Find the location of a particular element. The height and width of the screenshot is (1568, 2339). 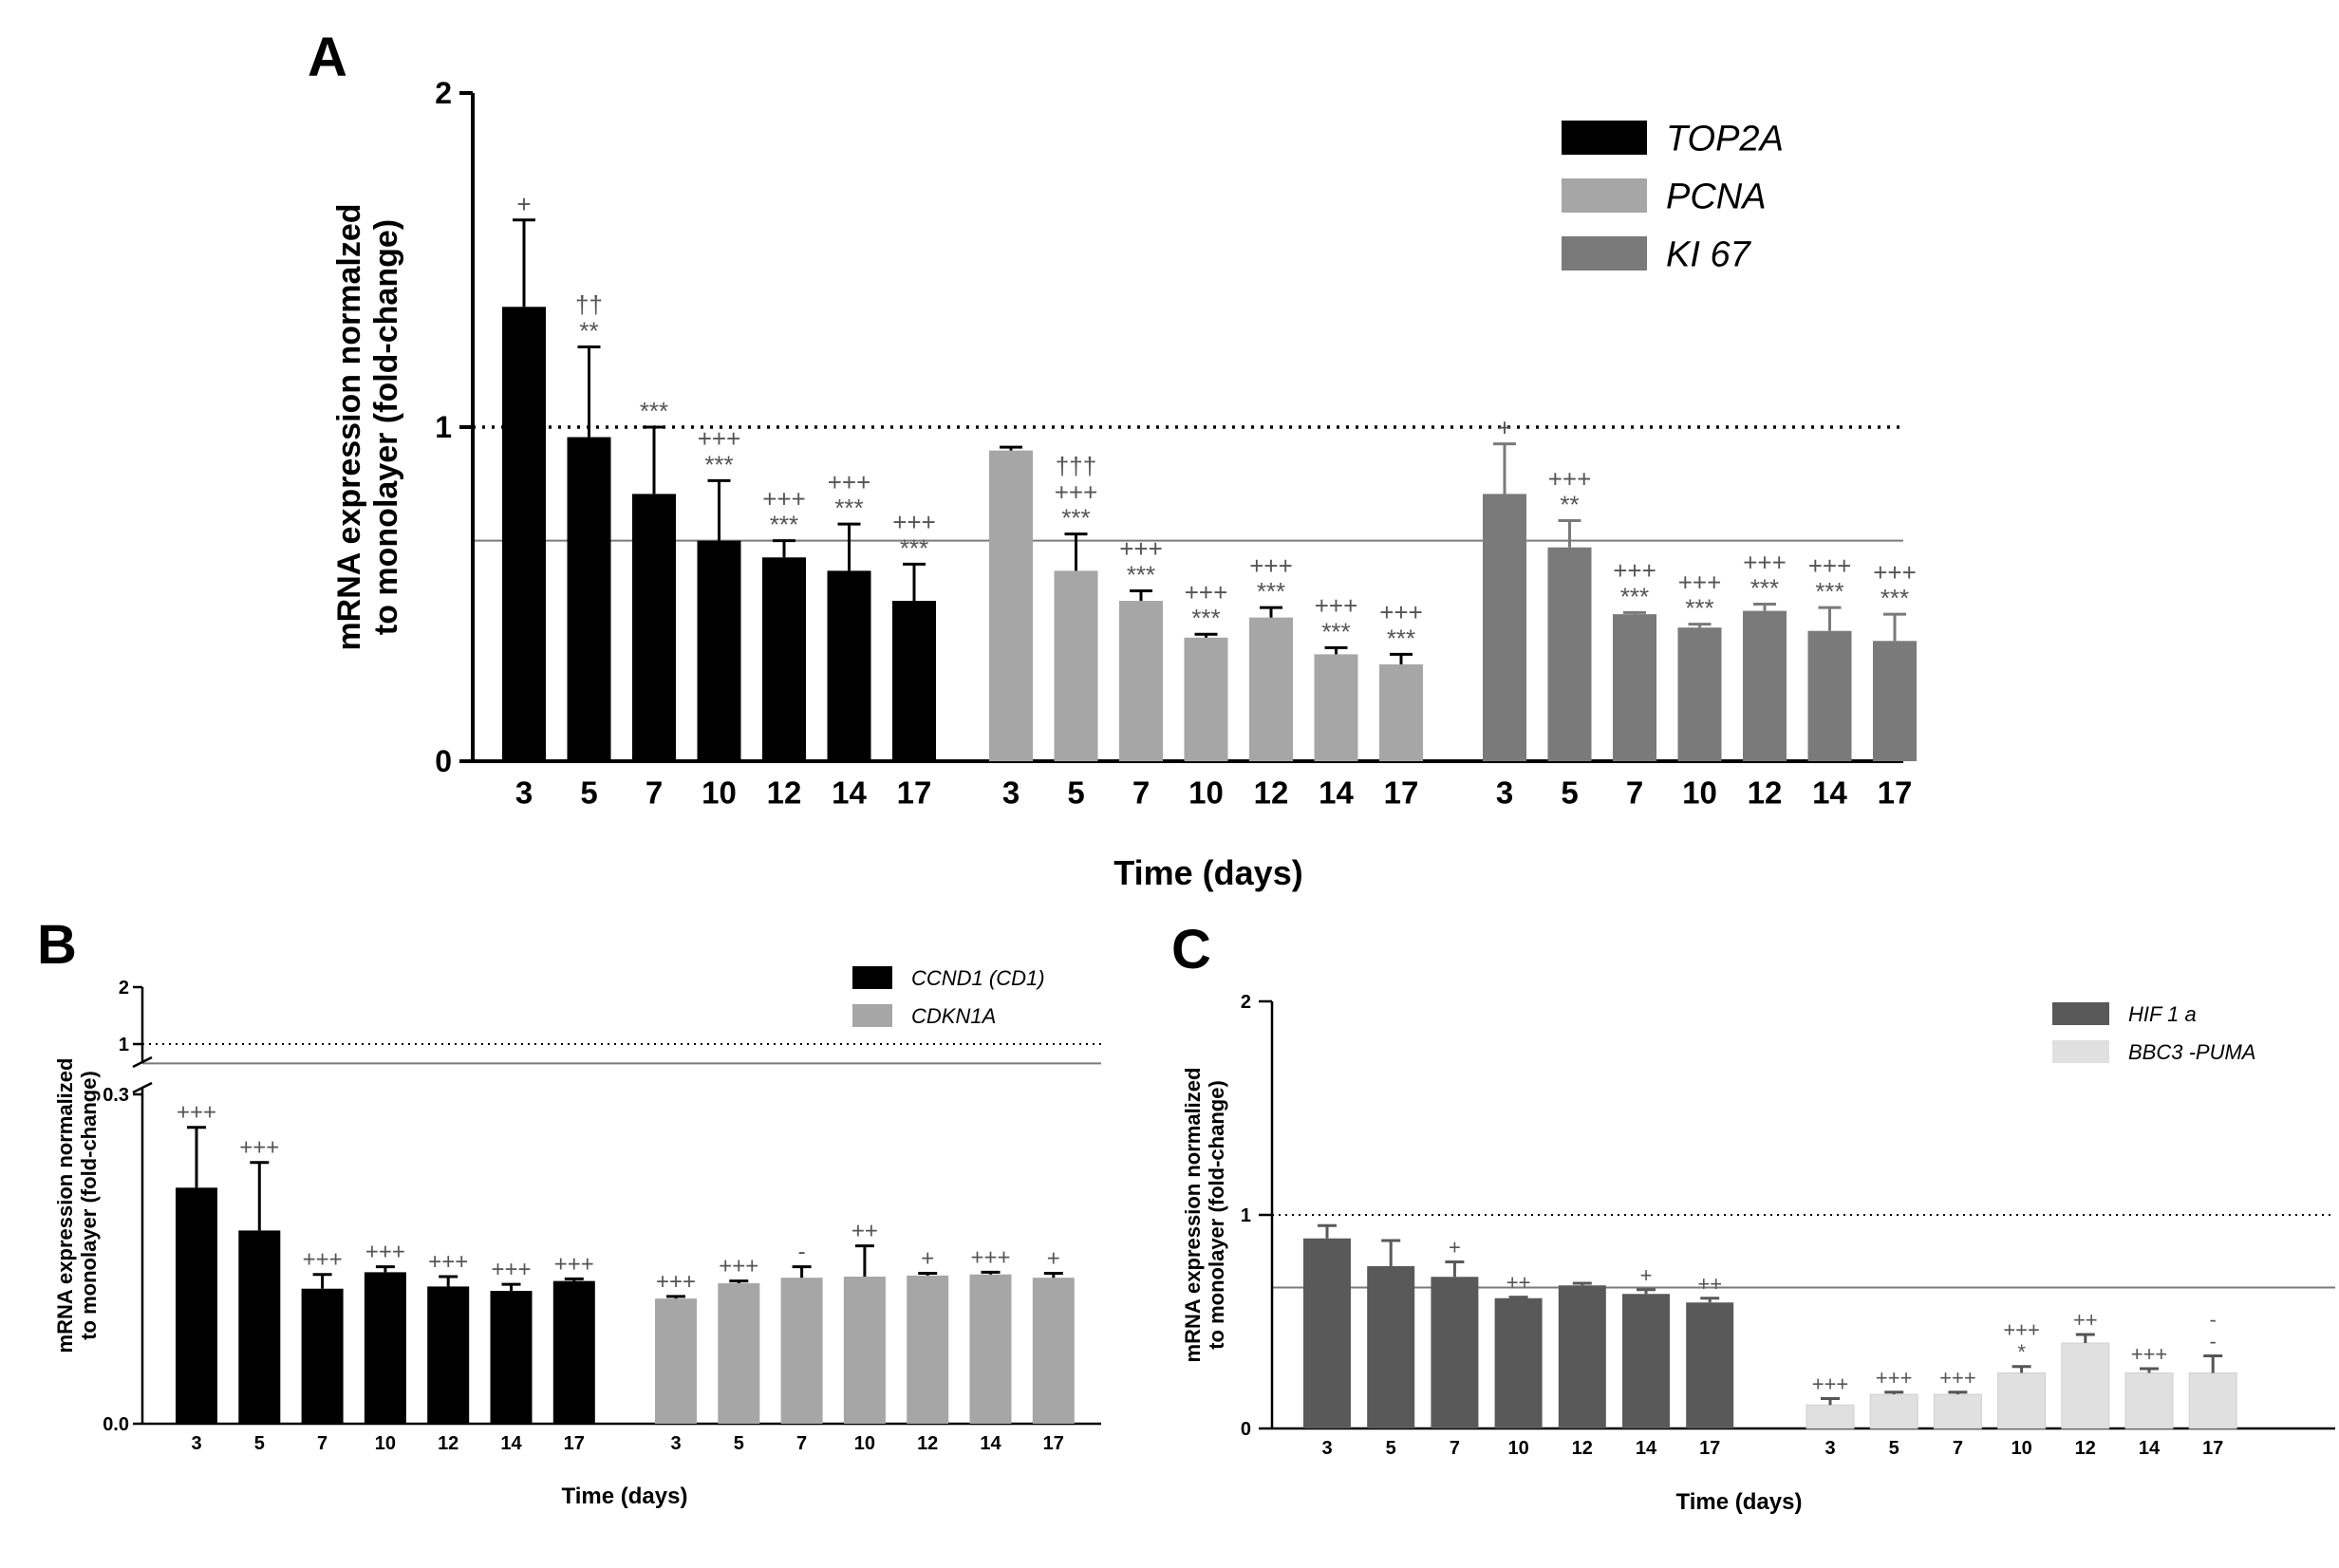

panel-letter: A is located at coordinates (327, 58).